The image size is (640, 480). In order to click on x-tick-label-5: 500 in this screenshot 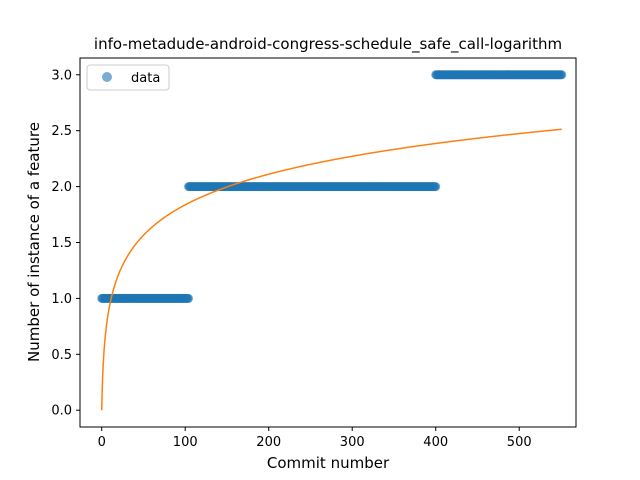, I will do `click(519, 442)`.